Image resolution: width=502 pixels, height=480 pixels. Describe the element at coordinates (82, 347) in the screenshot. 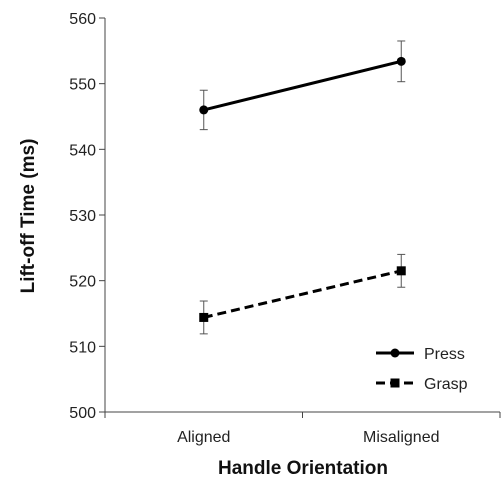

I see `y-tick-label: 510` at that location.